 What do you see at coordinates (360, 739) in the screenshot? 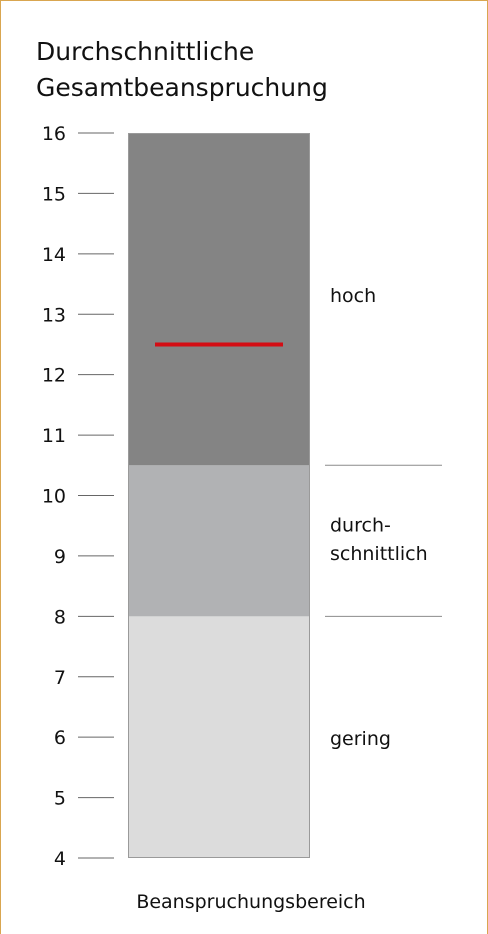
I see `band-label-gering: gering` at bounding box center [360, 739].